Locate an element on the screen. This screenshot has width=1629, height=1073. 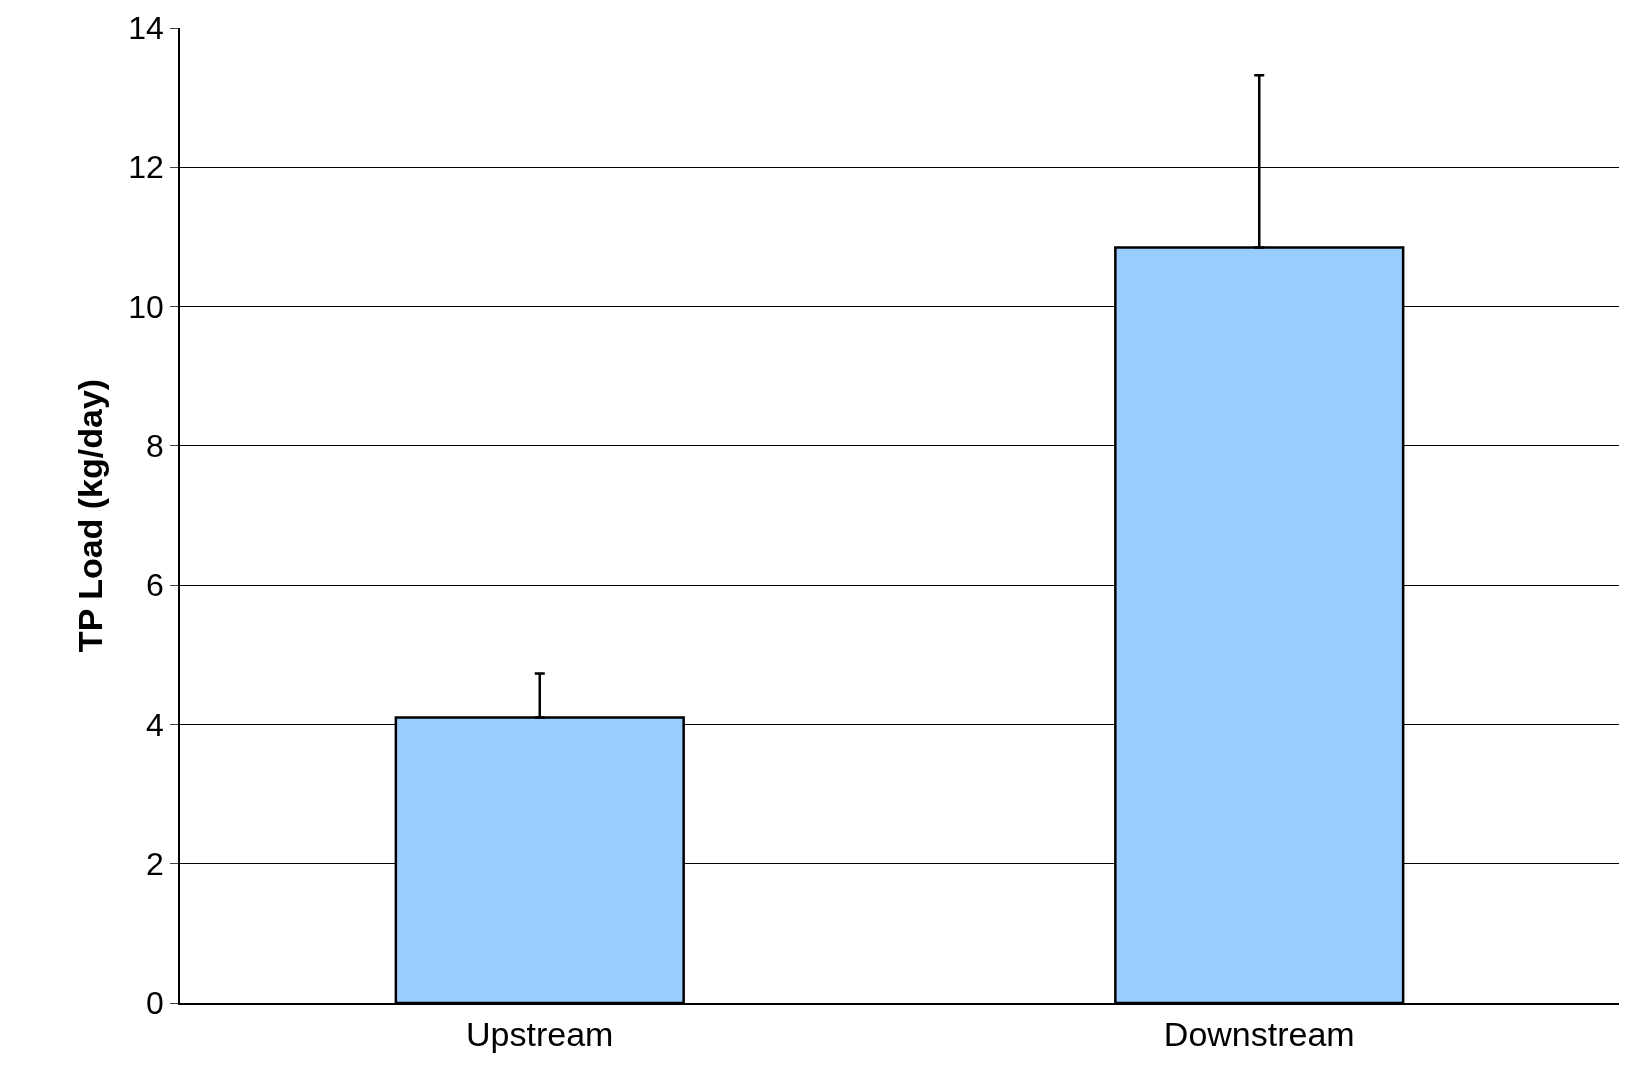
y-axis-title: TP Load (kg/day) is located at coordinates (90, 515).